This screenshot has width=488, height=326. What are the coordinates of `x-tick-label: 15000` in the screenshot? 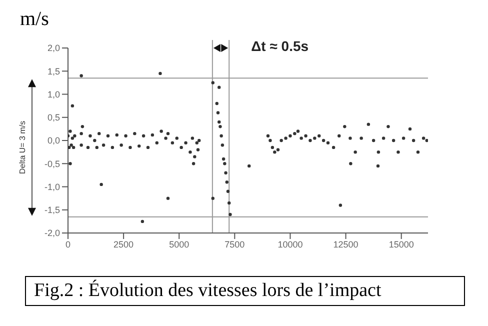 It's located at (401, 244).